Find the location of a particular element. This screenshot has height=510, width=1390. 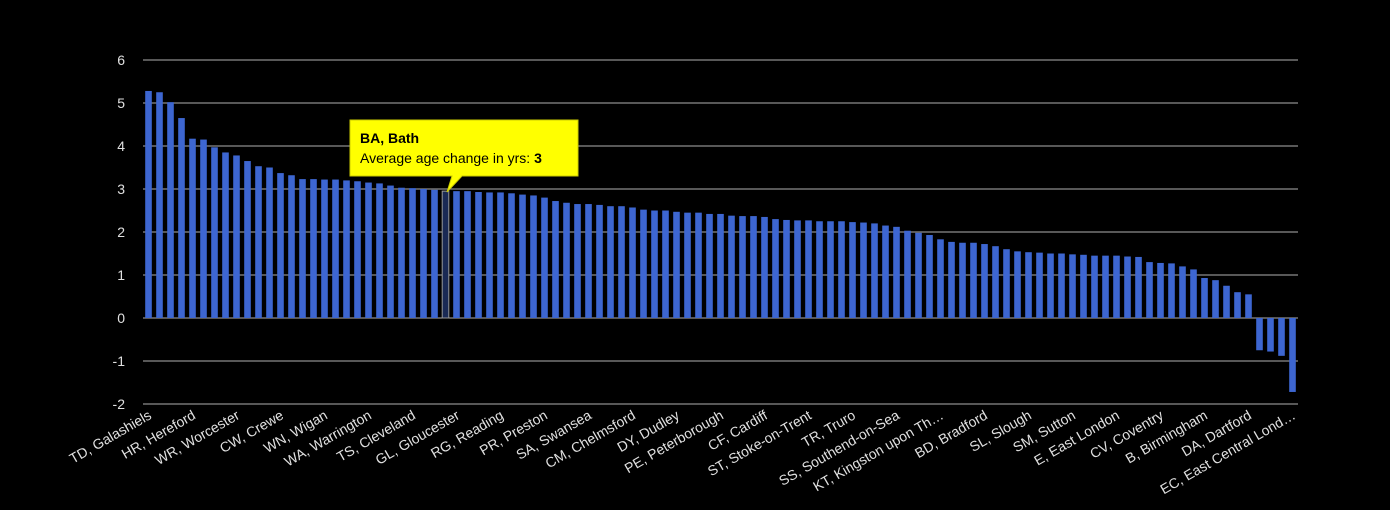

y-tick-label: 2 is located at coordinates (121, 232).